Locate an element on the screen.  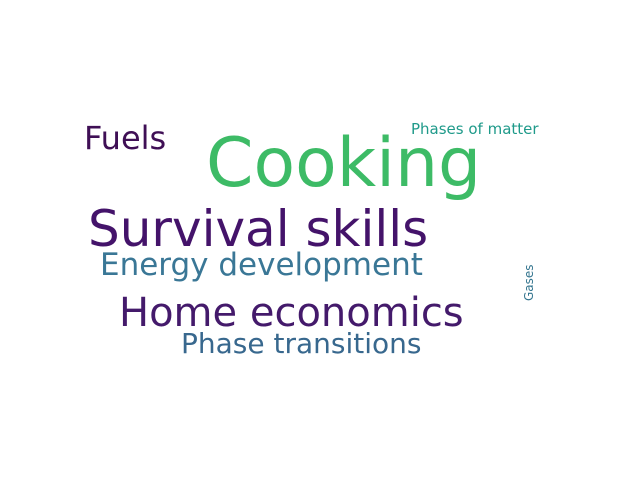
word-phase-transitions: Phase transitions is located at coordinates (301, 343).